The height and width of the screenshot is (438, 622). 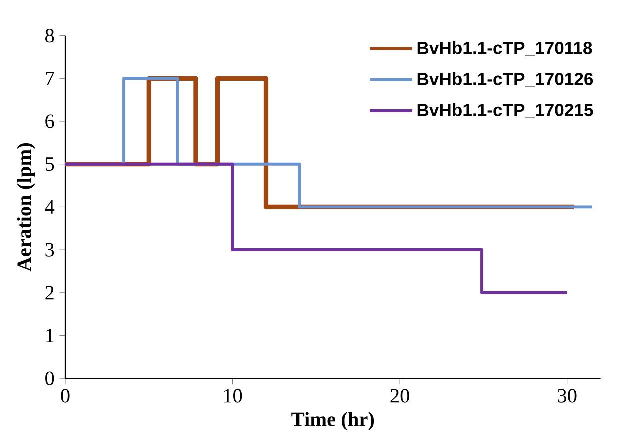 I want to click on legend-label: BvHb1.1-cTP_170118, so click(x=505, y=48).